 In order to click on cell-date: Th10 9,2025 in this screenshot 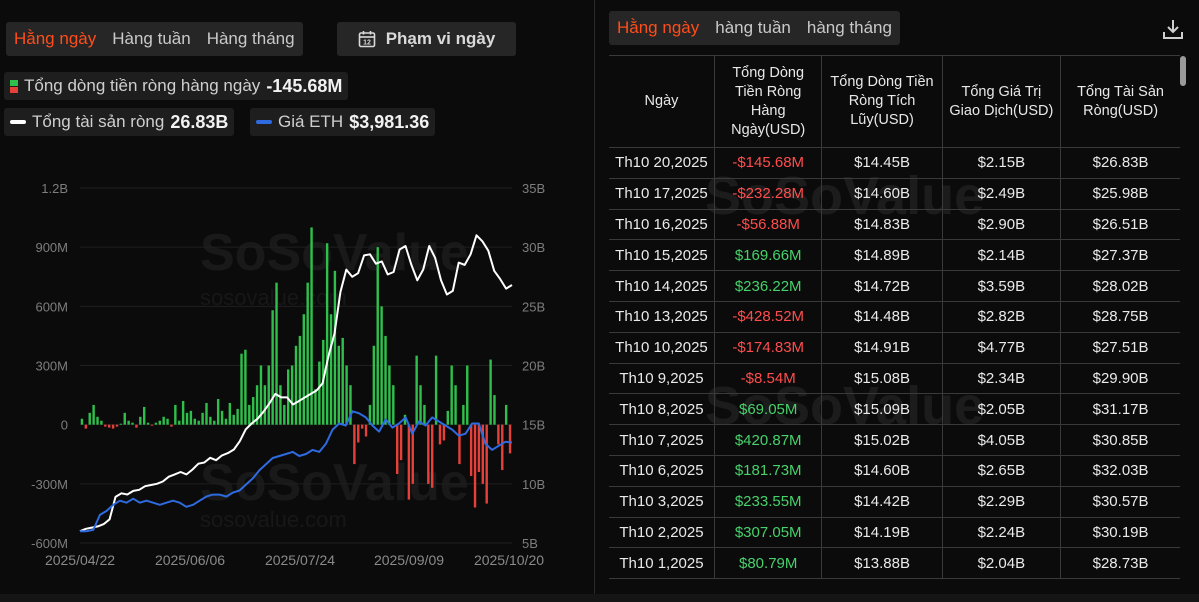, I will do `click(662, 379)`.